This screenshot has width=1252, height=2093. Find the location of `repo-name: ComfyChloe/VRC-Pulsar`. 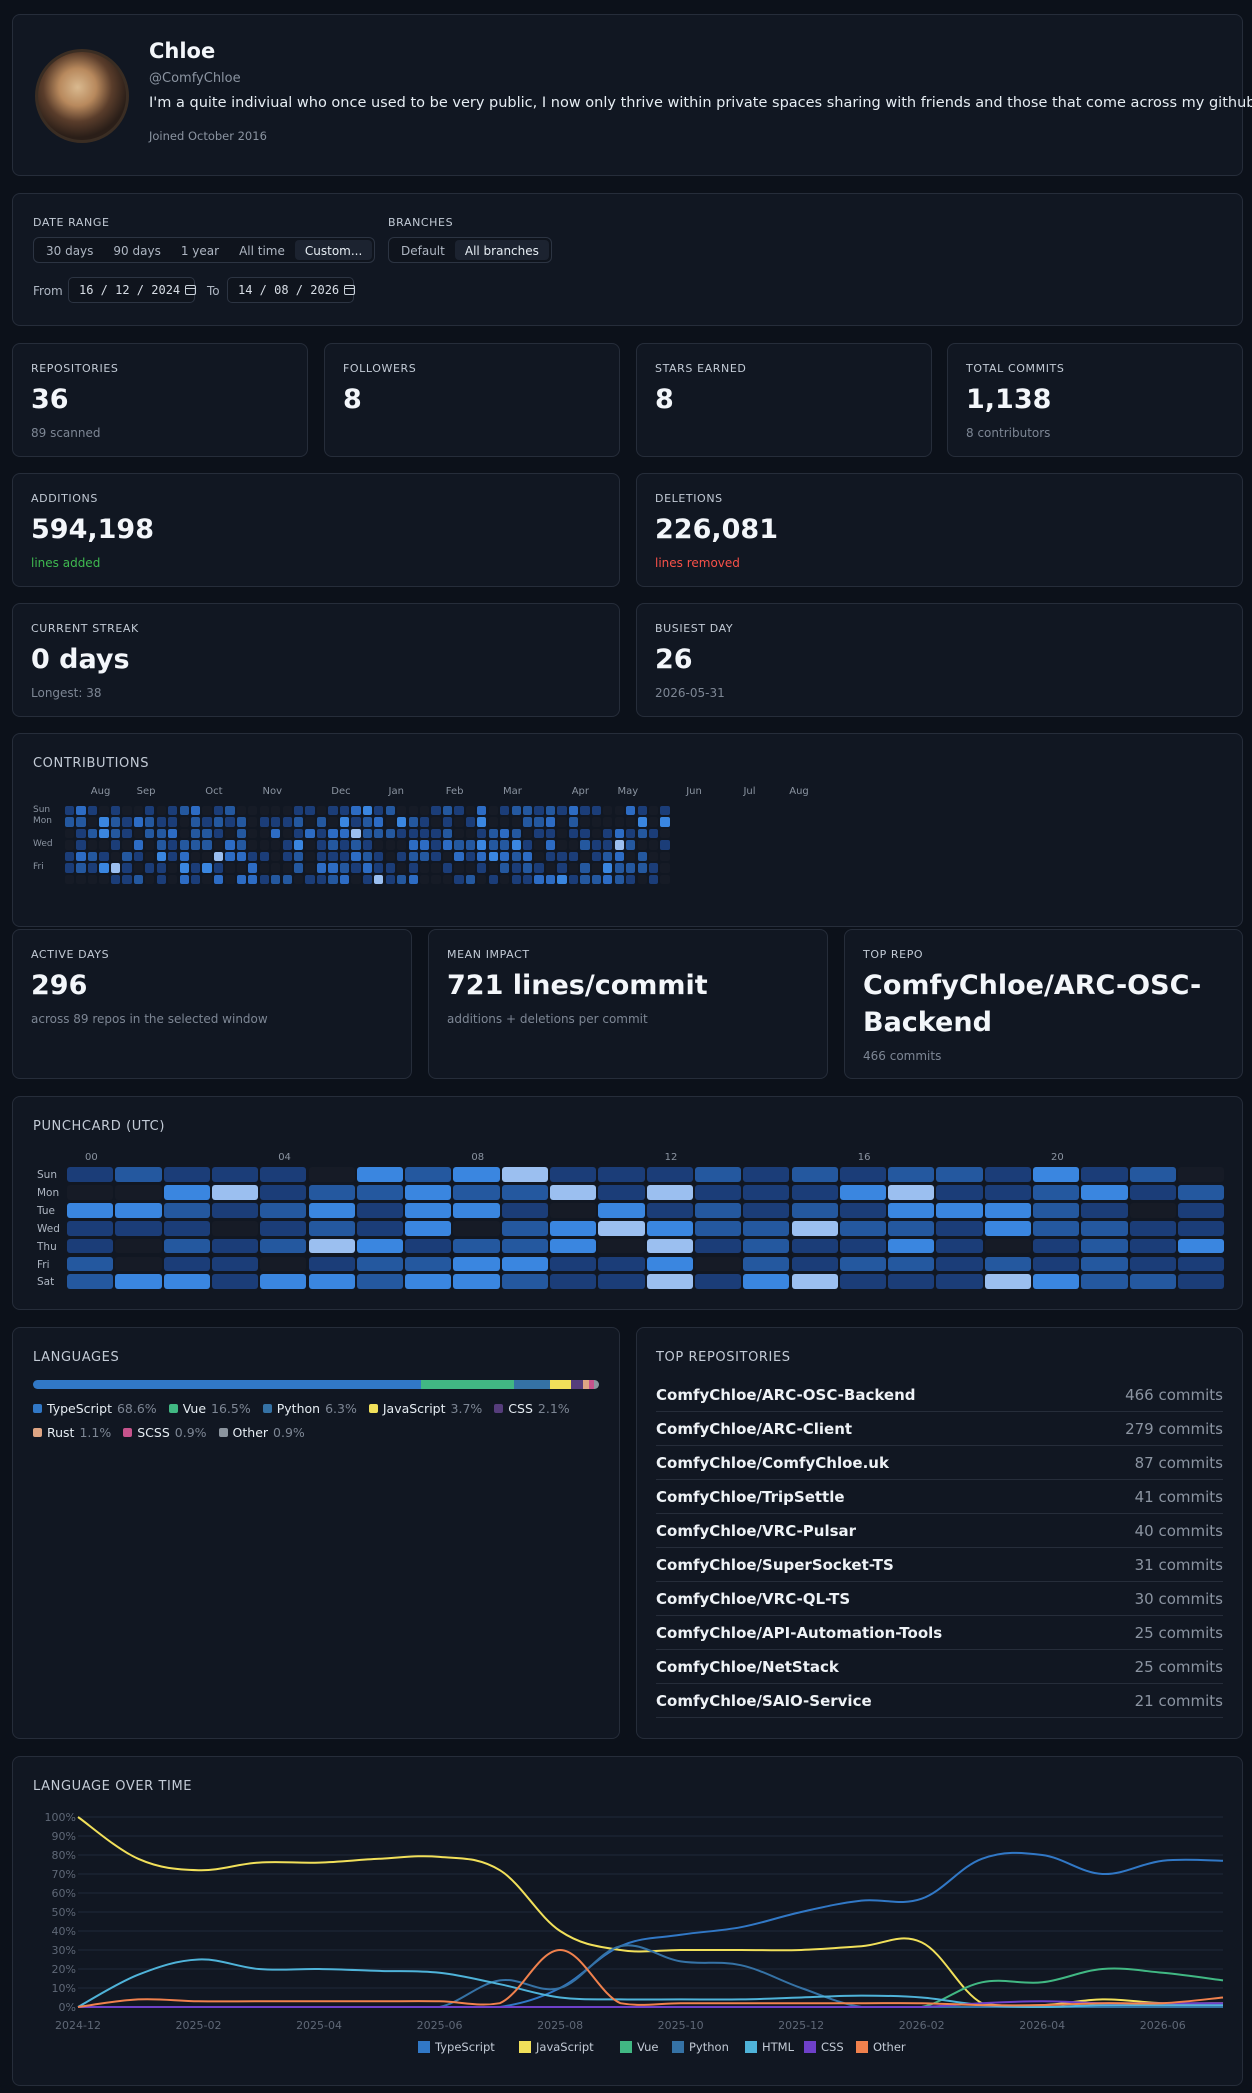

repo-name: ComfyChloe/VRC-Pulsar is located at coordinates (756, 1530).